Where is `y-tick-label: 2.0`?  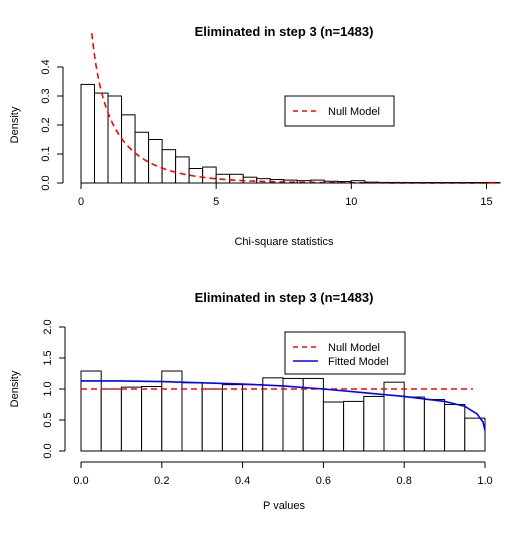
y-tick-label: 2.0 is located at coordinates (48, 326).